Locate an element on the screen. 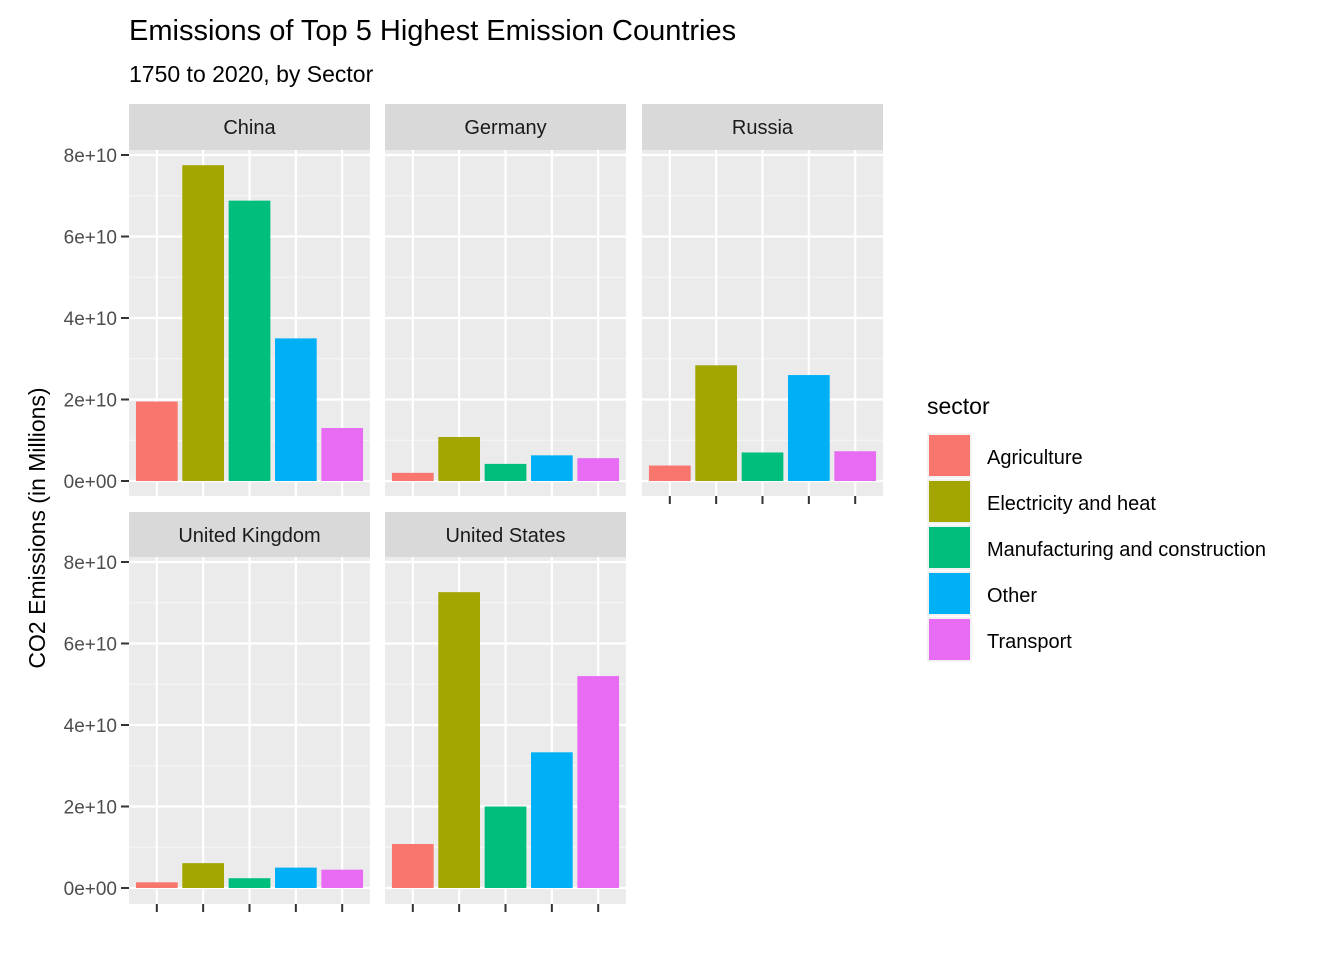 This screenshot has width=1344, height=960. legend-title: sector is located at coordinates (958, 406).